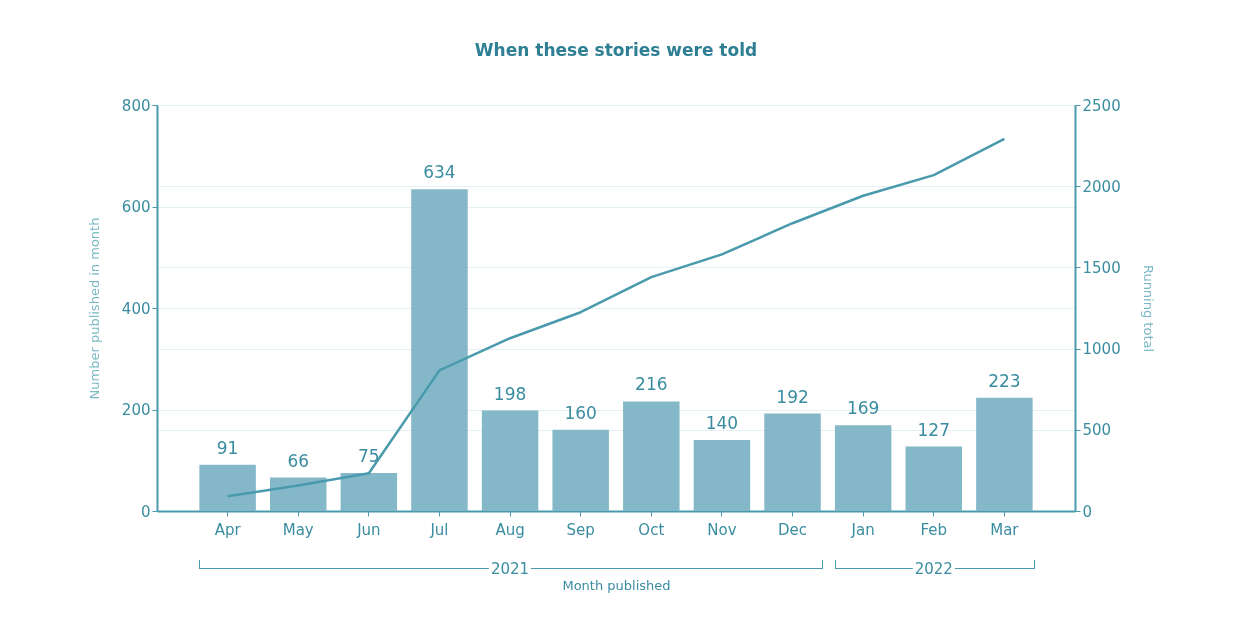  Describe the element at coordinates (722, 529) in the screenshot. I see `x-tick-label: Nov` at that location.